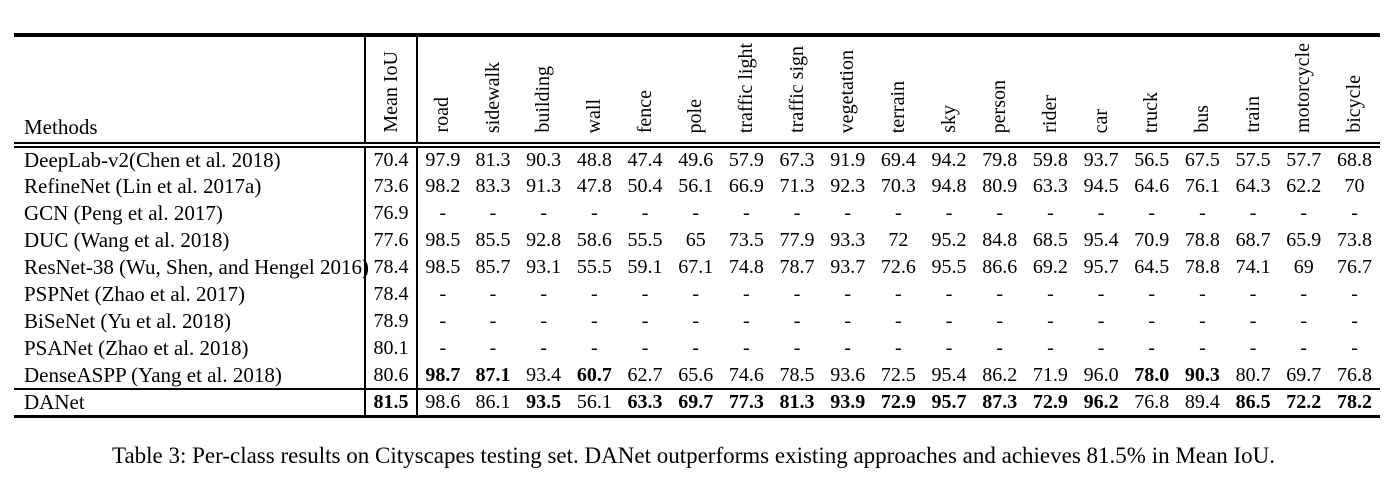 The width and height of the screenshot is (1387, 487). What do you see at coordinates (190, 186) in the screenshot?
I see `method-name-cell: RefineNet (Lin et al. 2017a)` at bounding box center [190, 186].